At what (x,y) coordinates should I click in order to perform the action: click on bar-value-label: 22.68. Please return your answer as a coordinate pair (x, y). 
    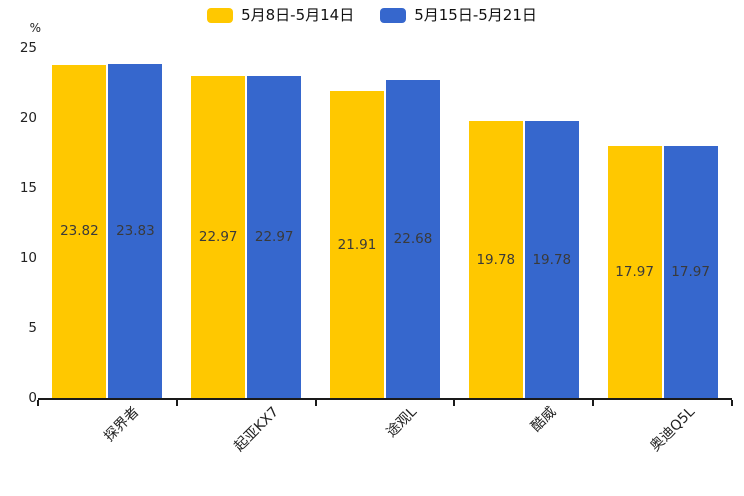
    Looking at the image, I should click on (413, 239).